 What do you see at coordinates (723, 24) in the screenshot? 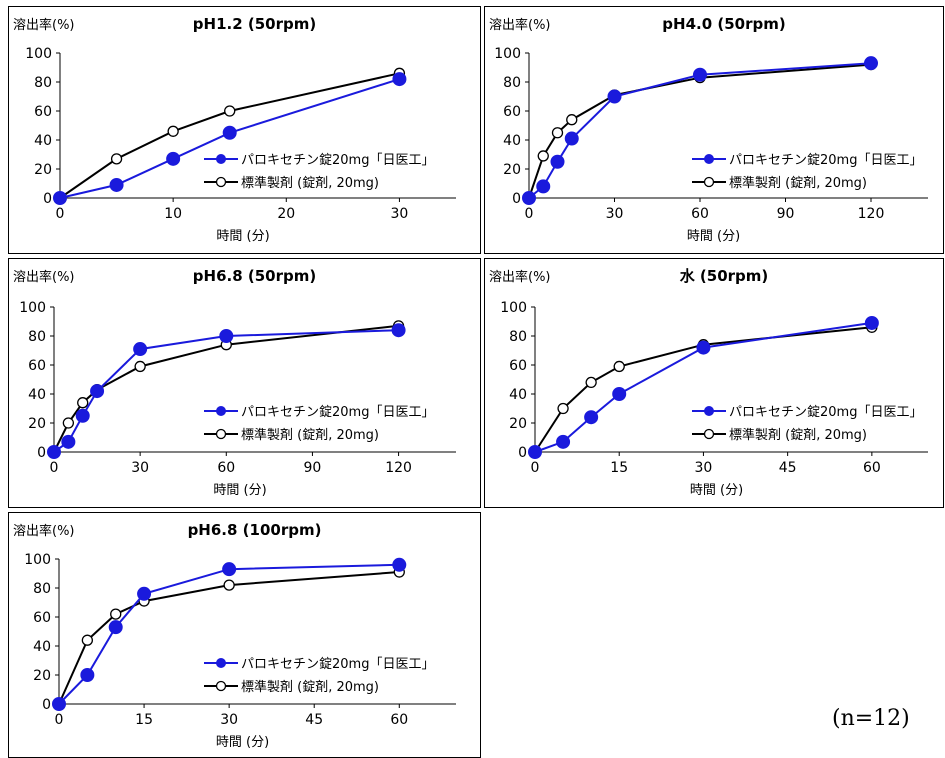
I see `chart-title: pH4.0 (50rpm)` at bounding box center [723, 24].